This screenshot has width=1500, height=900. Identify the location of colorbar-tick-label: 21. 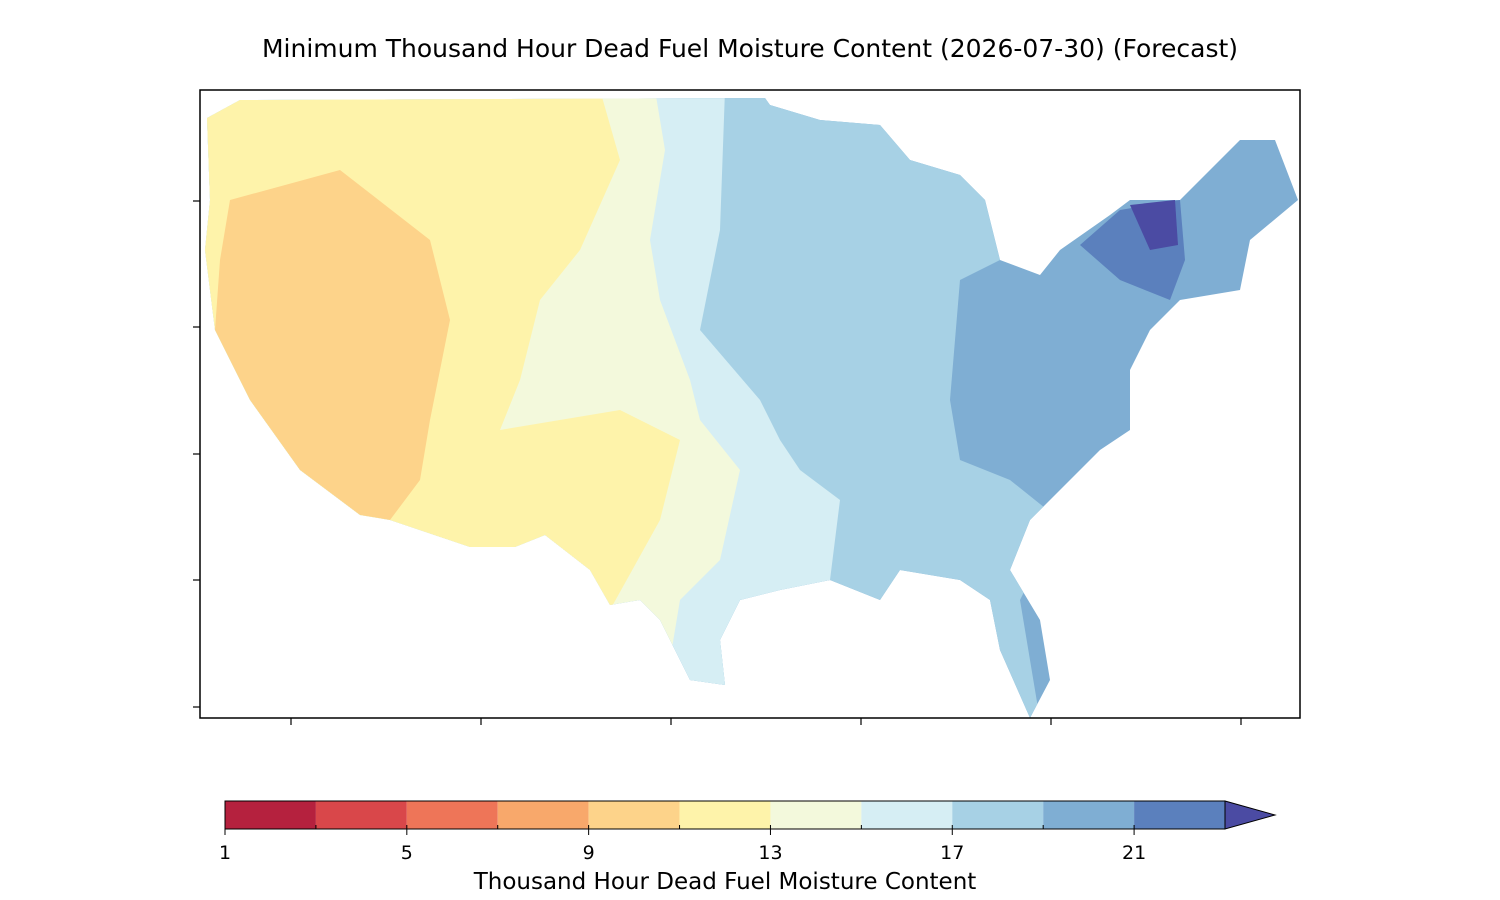
(1134, 853).